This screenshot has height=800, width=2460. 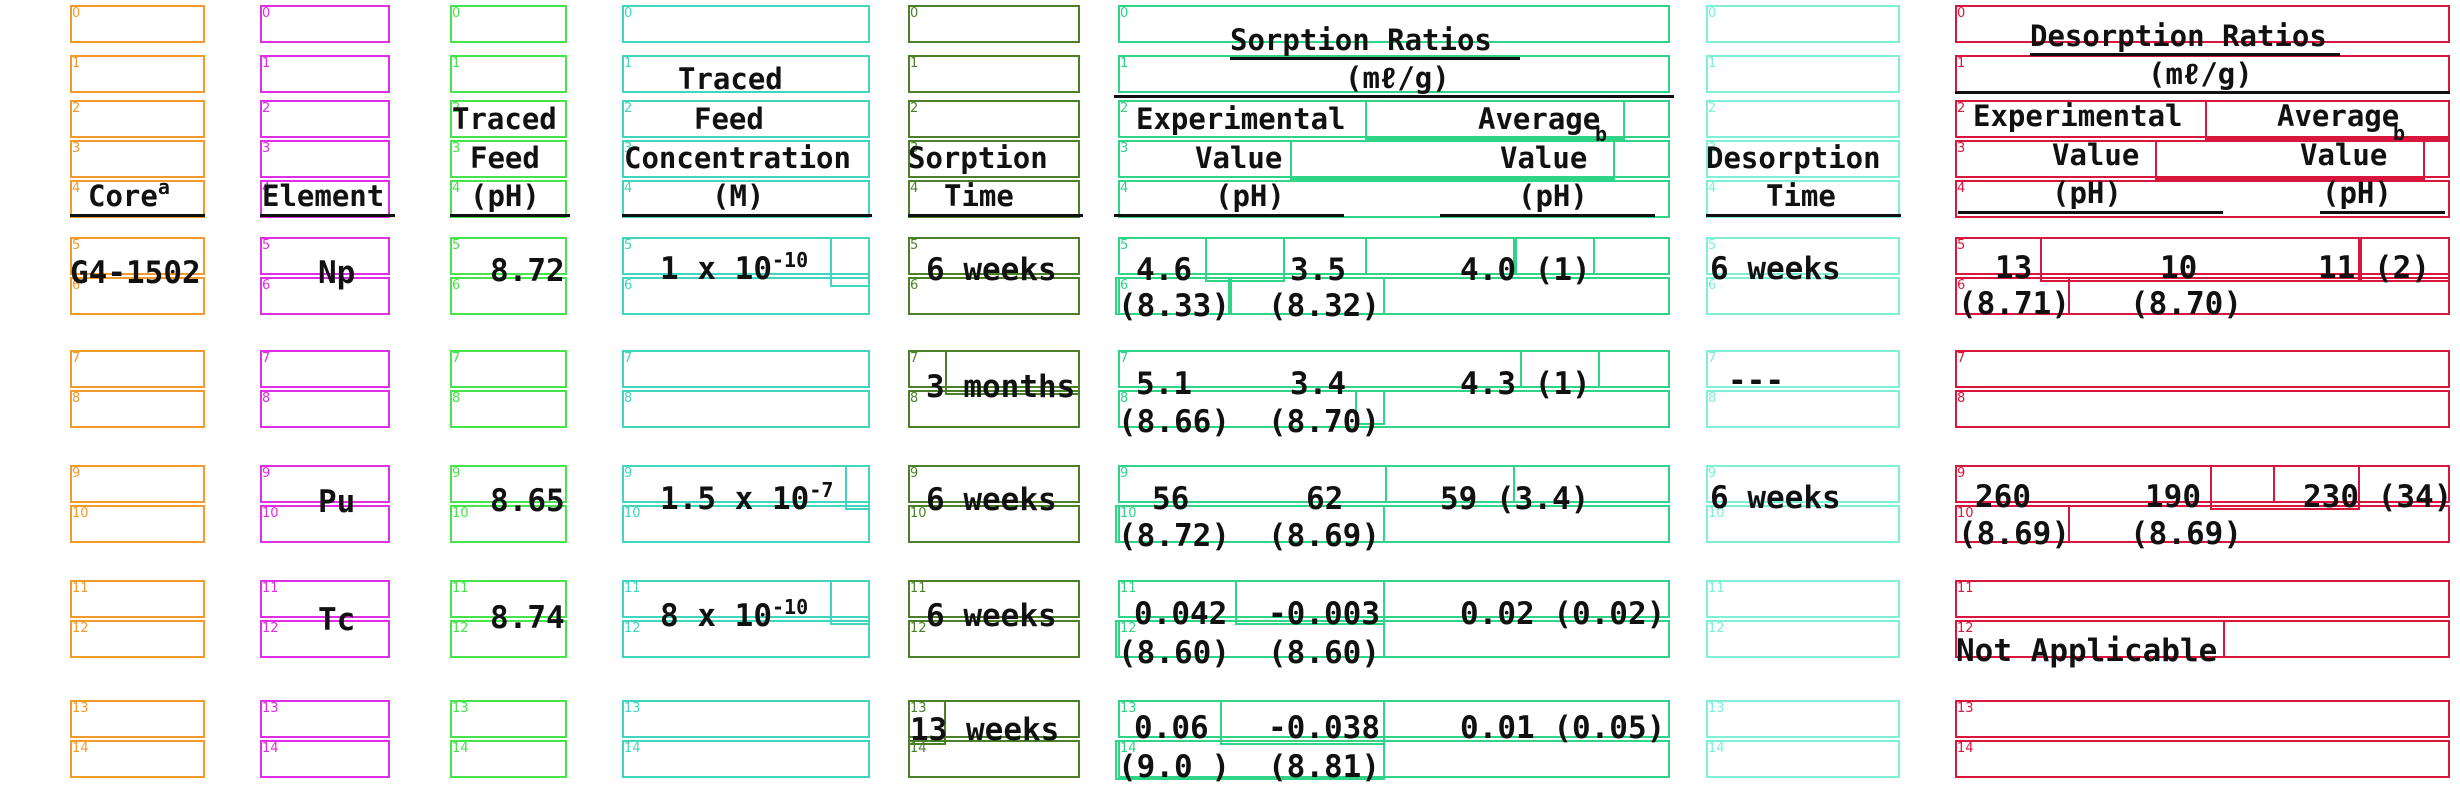 What do you see at coordinates (1961, 13) in the screenshot?
I see `annotation-box-index: 0` at bounding box center [1961, 13].